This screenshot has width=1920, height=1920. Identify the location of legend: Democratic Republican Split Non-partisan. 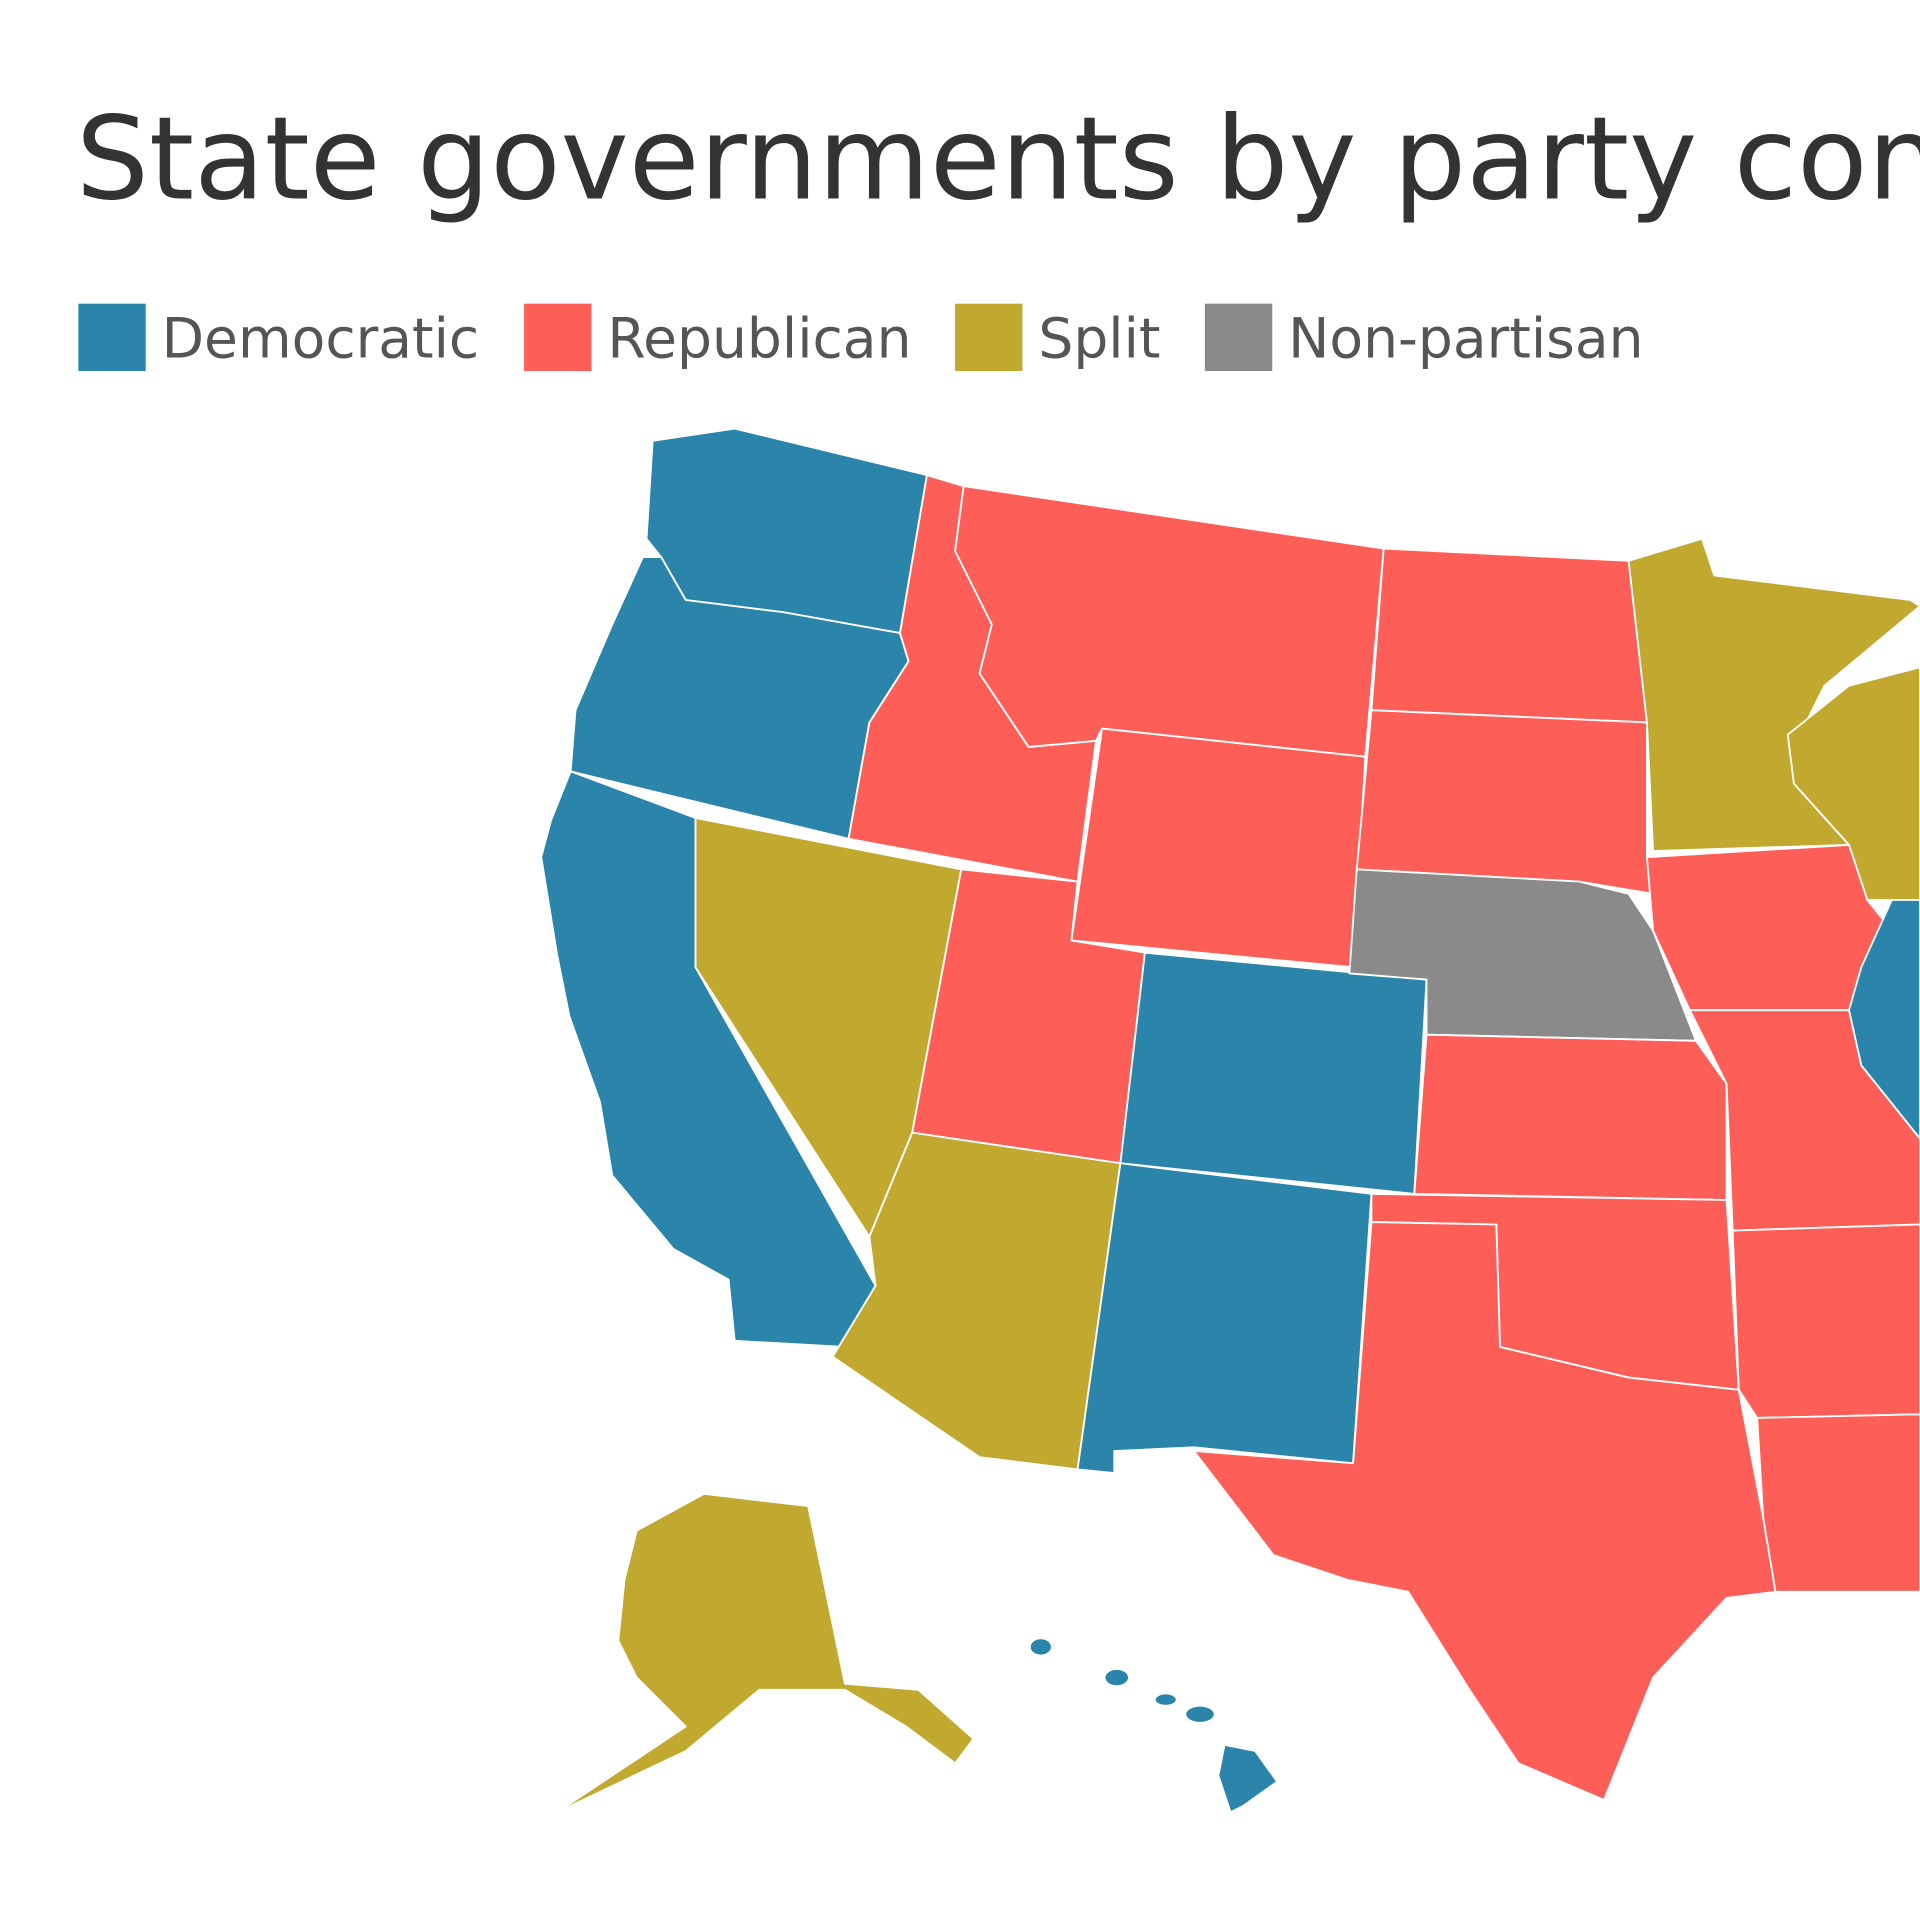
(861, 337).